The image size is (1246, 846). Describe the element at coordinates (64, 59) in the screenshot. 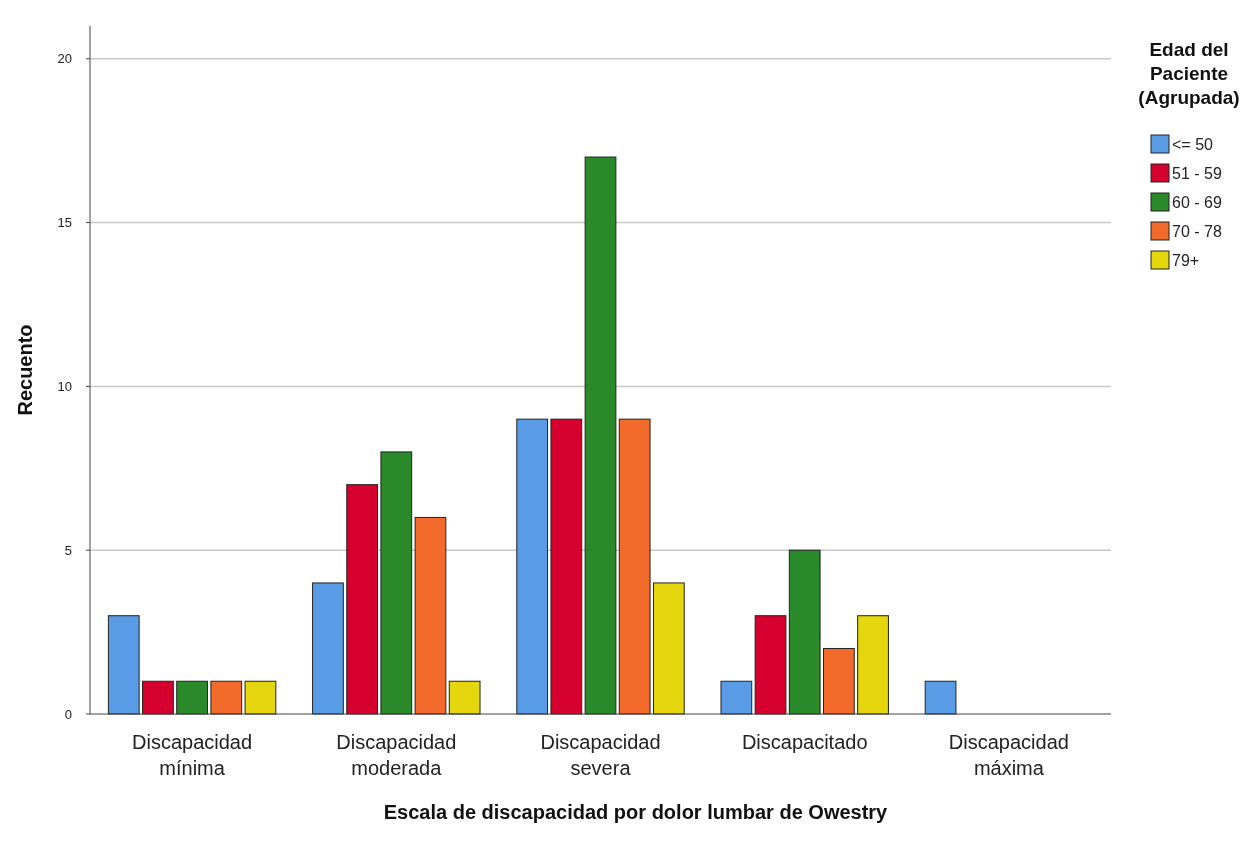

I see `y-tick-label: 20` at that location.